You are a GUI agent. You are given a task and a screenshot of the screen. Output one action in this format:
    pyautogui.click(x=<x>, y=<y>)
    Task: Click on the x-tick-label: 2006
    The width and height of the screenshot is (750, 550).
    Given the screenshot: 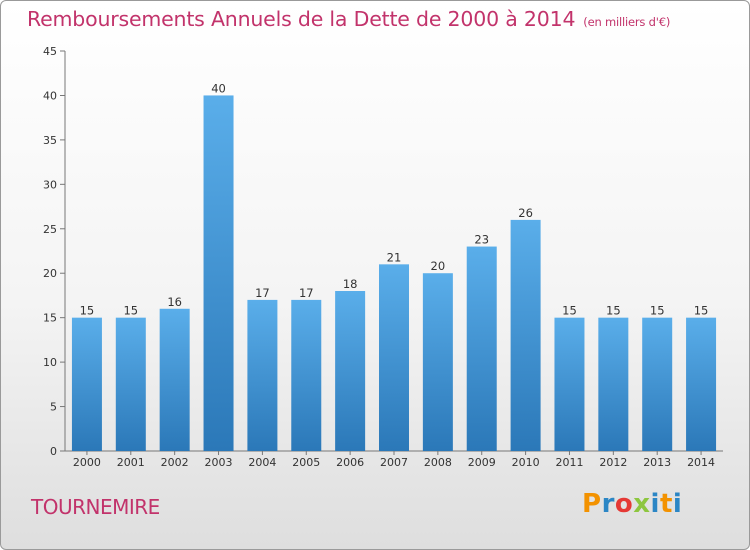 What is the action you would take?
    pyautogui.click(x=350, y=462)
    